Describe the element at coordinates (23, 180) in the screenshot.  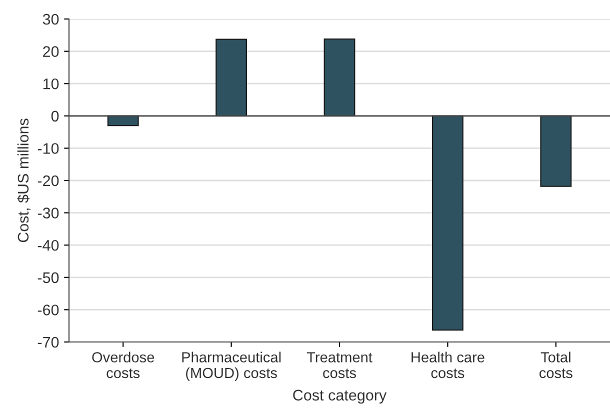
I see `y-axis-title: Cost, $US millions` at that location.